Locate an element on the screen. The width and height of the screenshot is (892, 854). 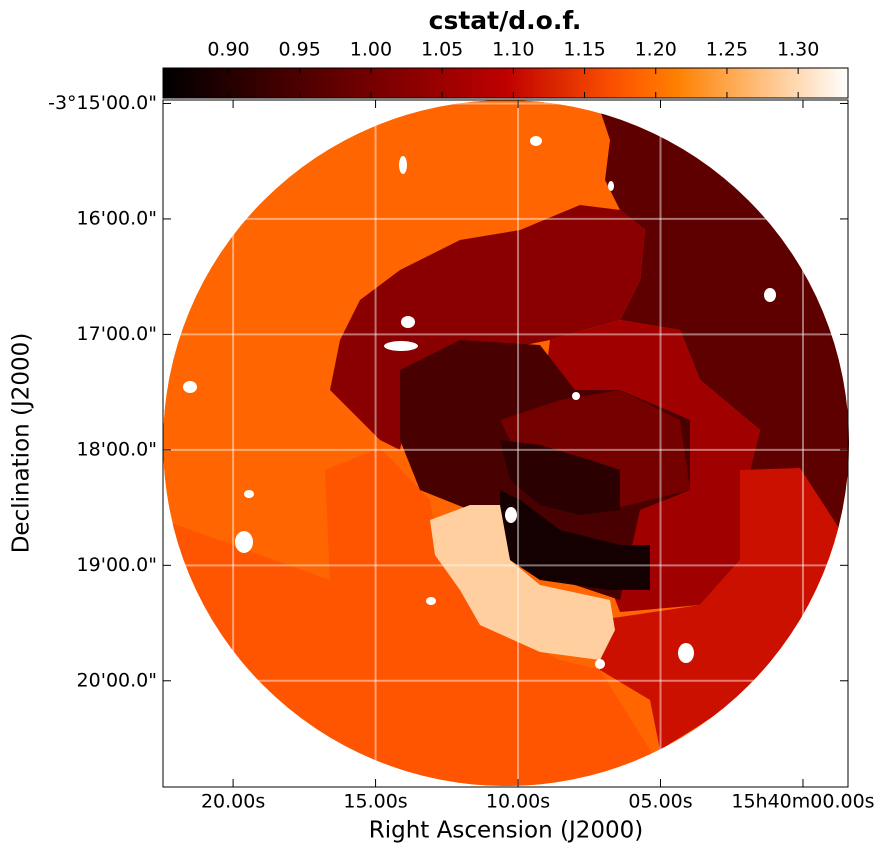
x-axis-label: Right Ascension (J2000) is located at coordinates (506, 831).